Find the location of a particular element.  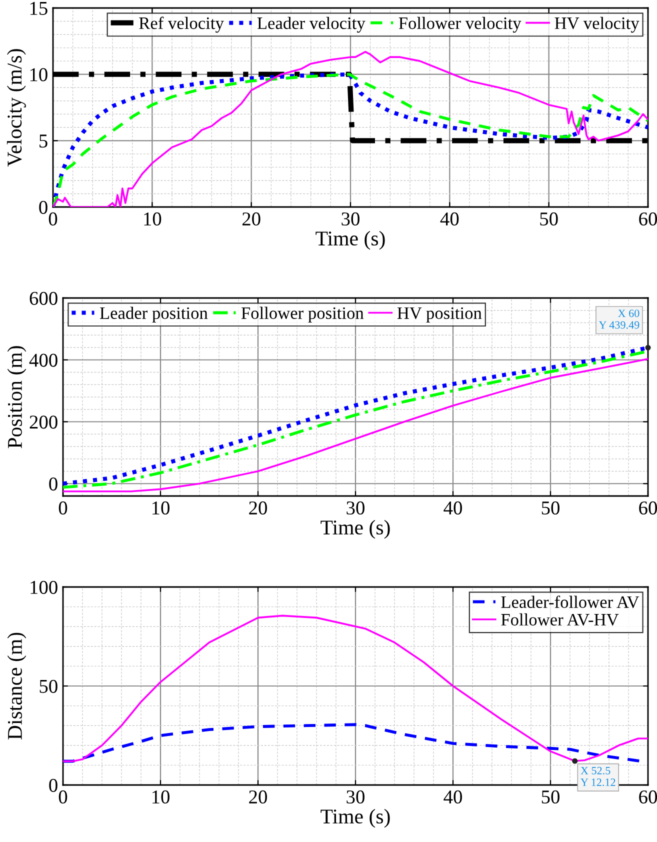

legend-label: Ref velocity is located at coordinates (181, 24).